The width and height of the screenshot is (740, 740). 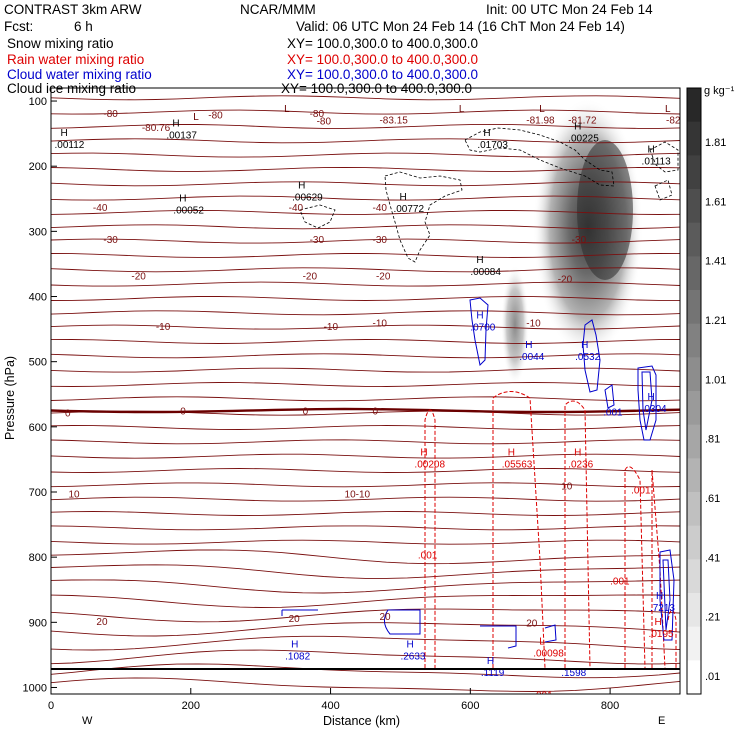 What do you see at coordinates (69, 145) in the screenshot?
I see `extremum-value: .00112` at bounding box center [69, 145].